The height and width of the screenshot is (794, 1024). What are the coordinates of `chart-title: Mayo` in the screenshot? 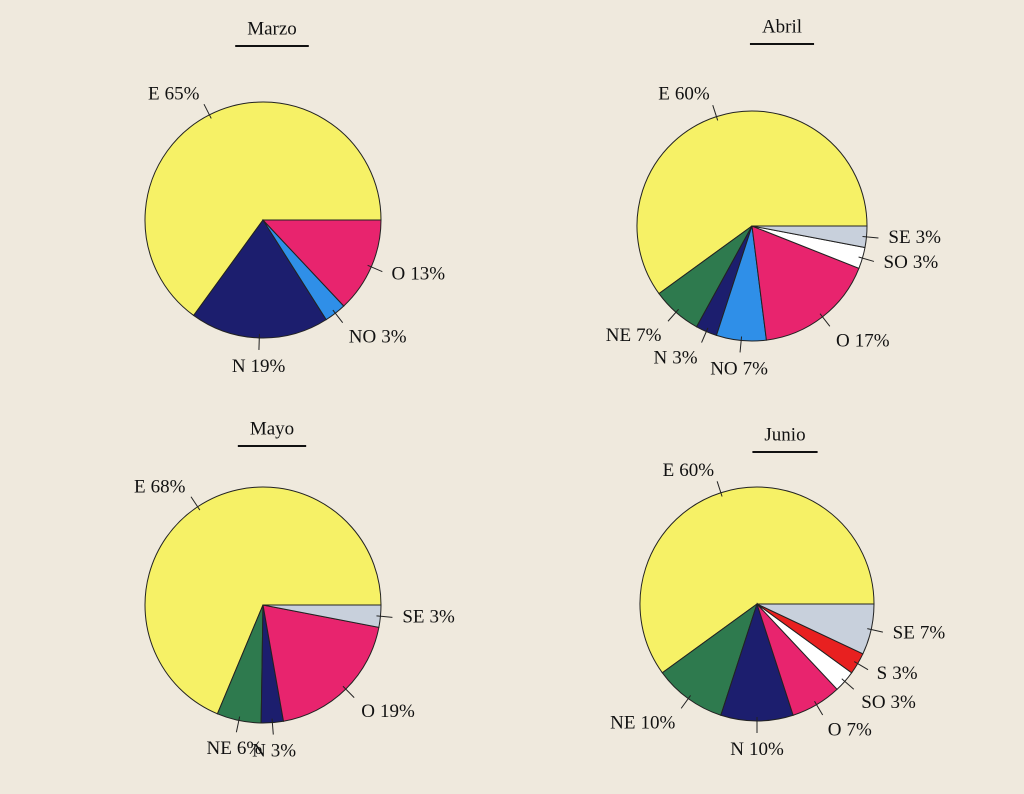 It's located at (272, 428).